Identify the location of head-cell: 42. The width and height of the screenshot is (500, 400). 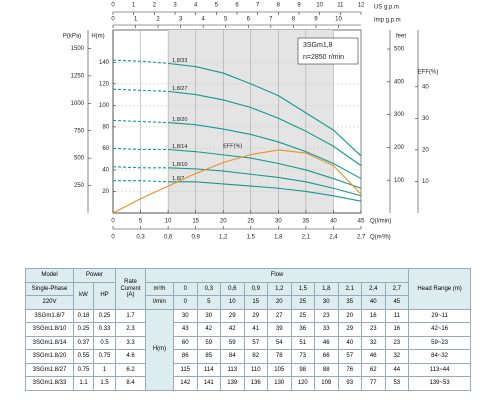
(209, 329).